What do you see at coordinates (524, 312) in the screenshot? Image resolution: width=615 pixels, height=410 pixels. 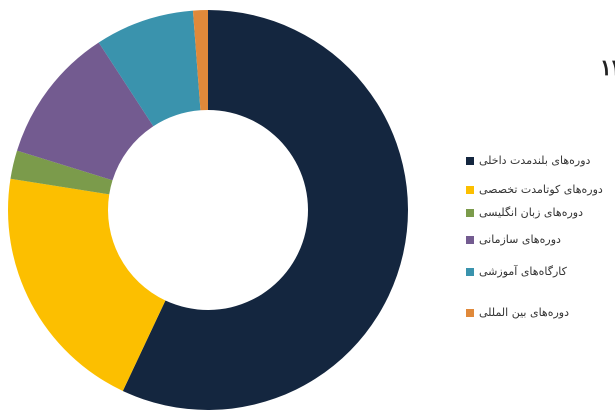 I see `legend-label: دوره‌های بین المللی` at bounding box center [524, 312].